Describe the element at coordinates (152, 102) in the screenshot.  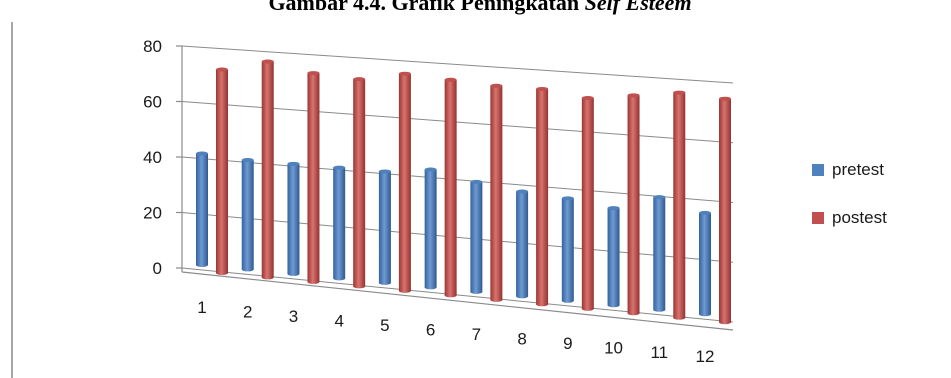
I see `y-tick-label: 60` at that location.